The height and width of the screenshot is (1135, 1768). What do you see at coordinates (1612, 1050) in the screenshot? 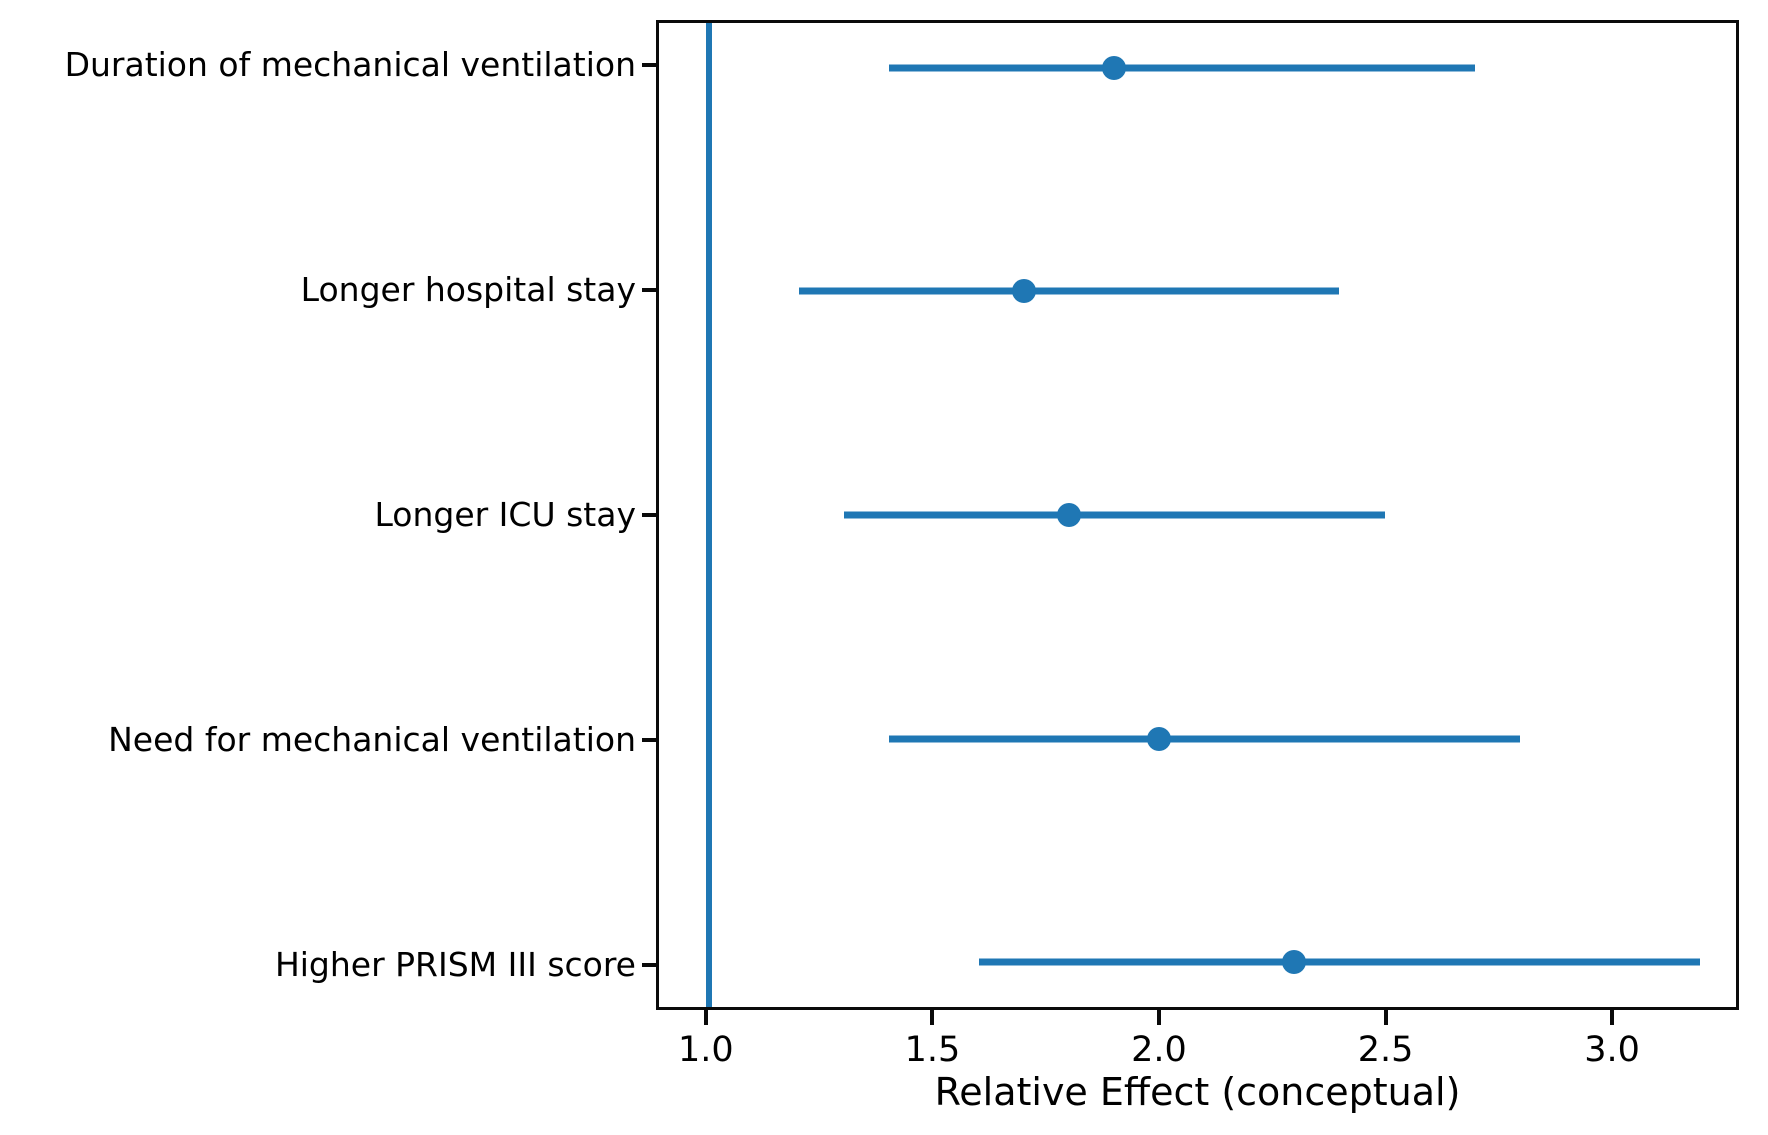
I see `x-tick-label: 3.0` at bounding box center [1612, 1050].